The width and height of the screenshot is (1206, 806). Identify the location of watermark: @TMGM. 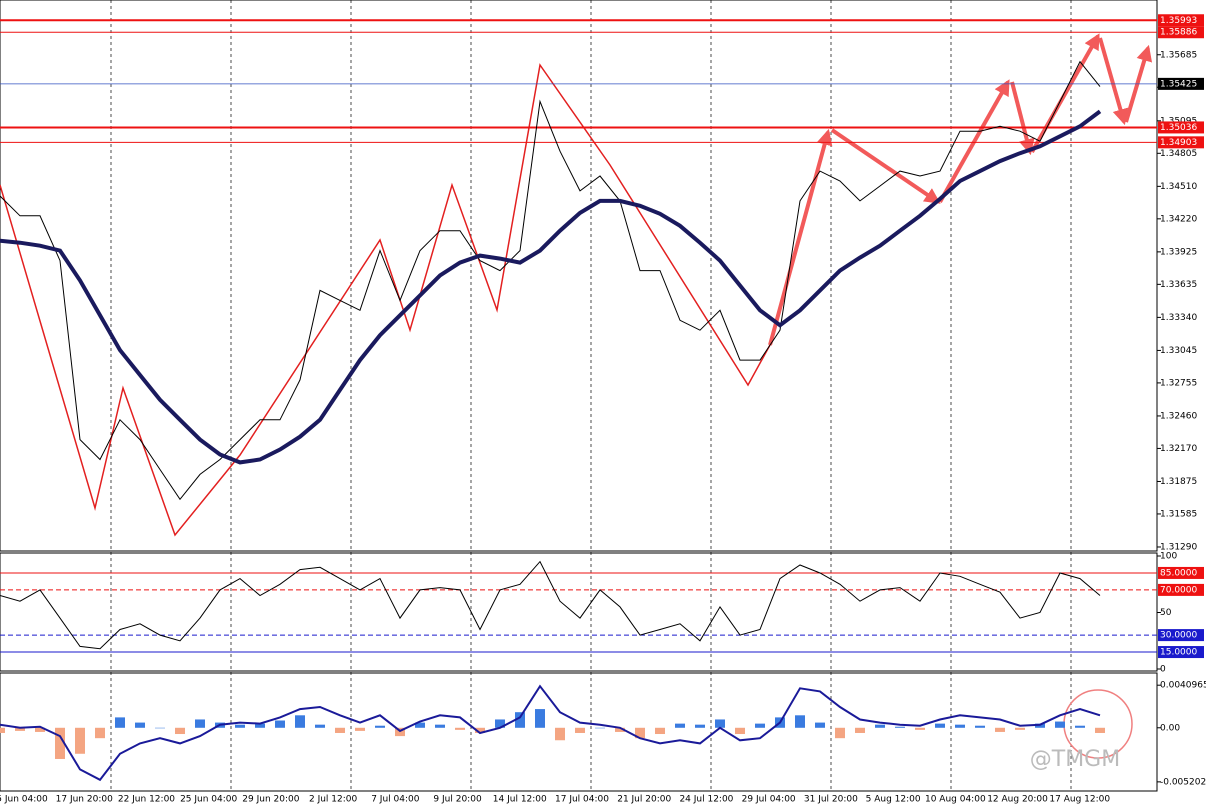
(1075, 759).